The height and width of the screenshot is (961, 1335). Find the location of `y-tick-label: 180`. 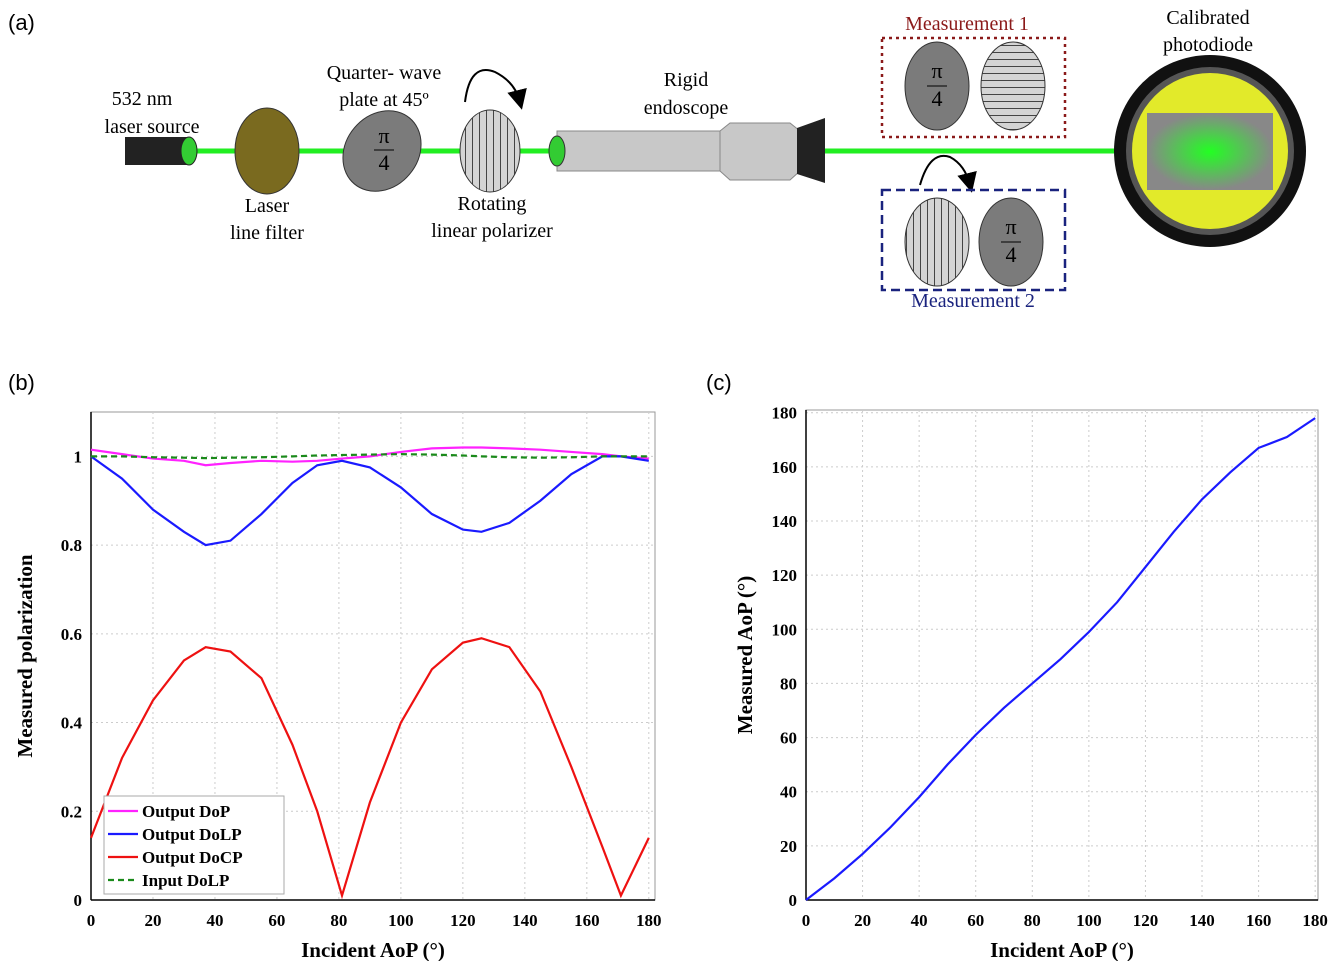

y-tick-label: 180 is located at coordinates (785, 413).